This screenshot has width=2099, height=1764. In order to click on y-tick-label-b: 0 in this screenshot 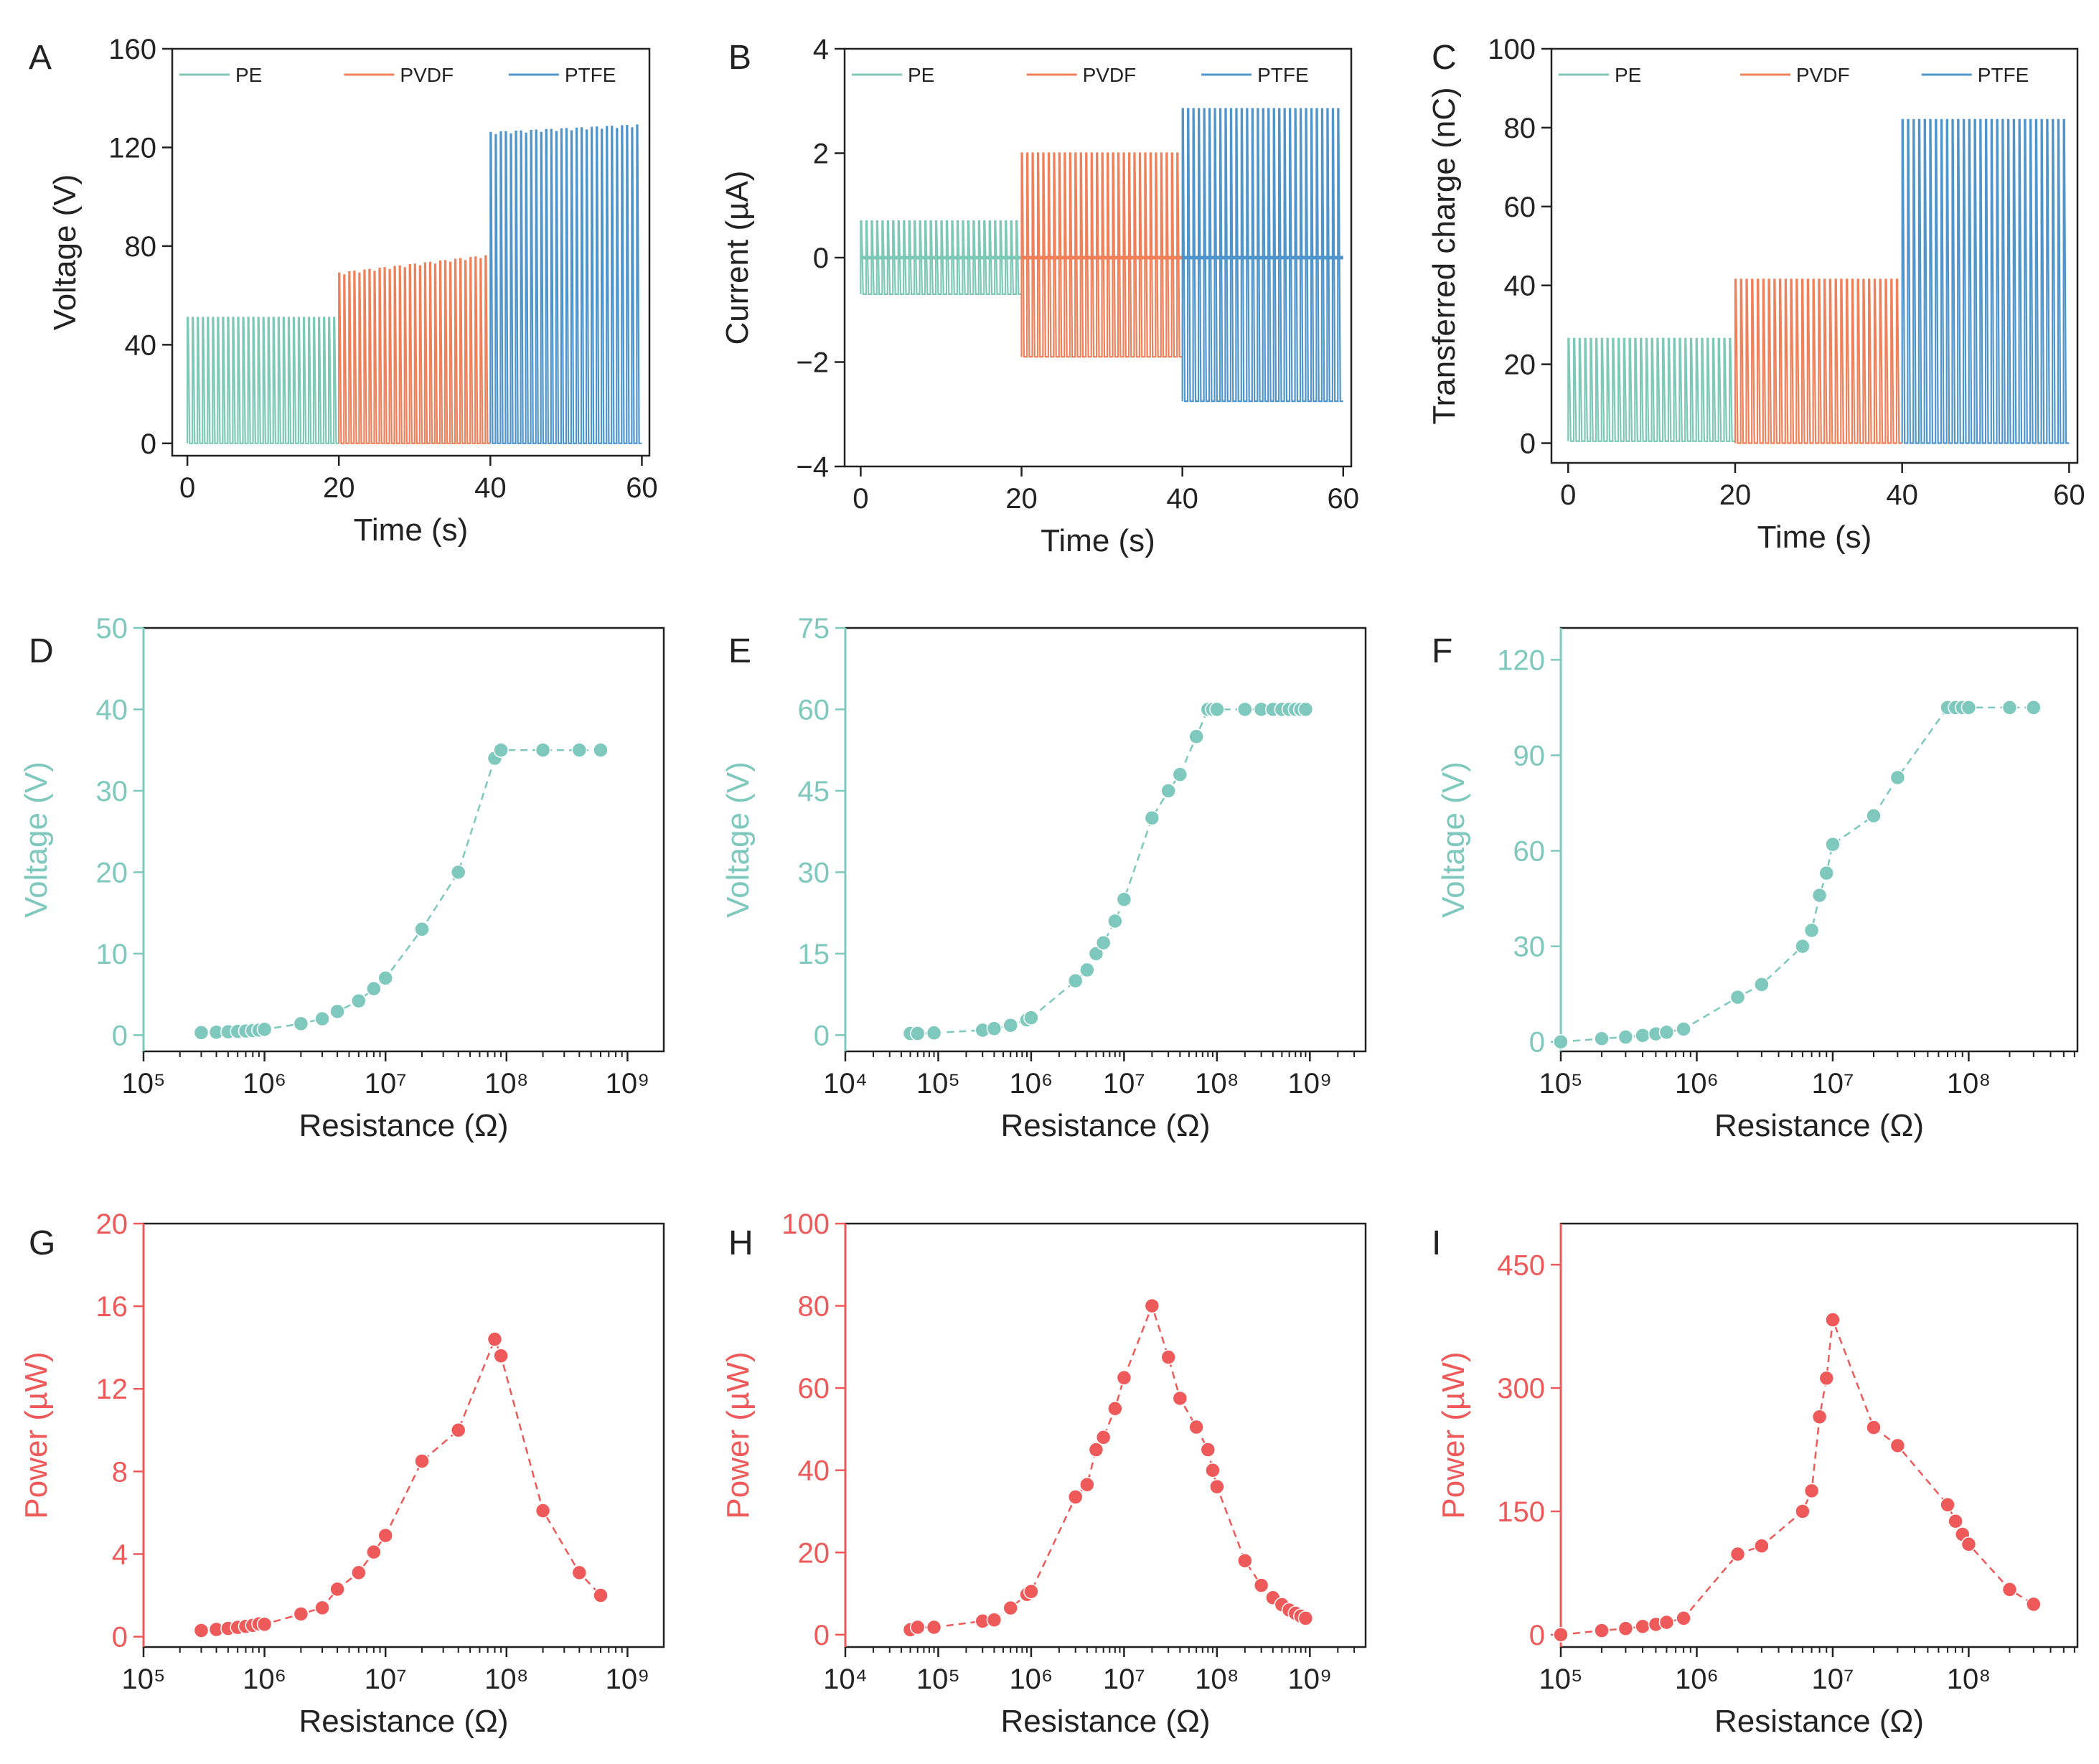, I will do `click(821, 258)`.